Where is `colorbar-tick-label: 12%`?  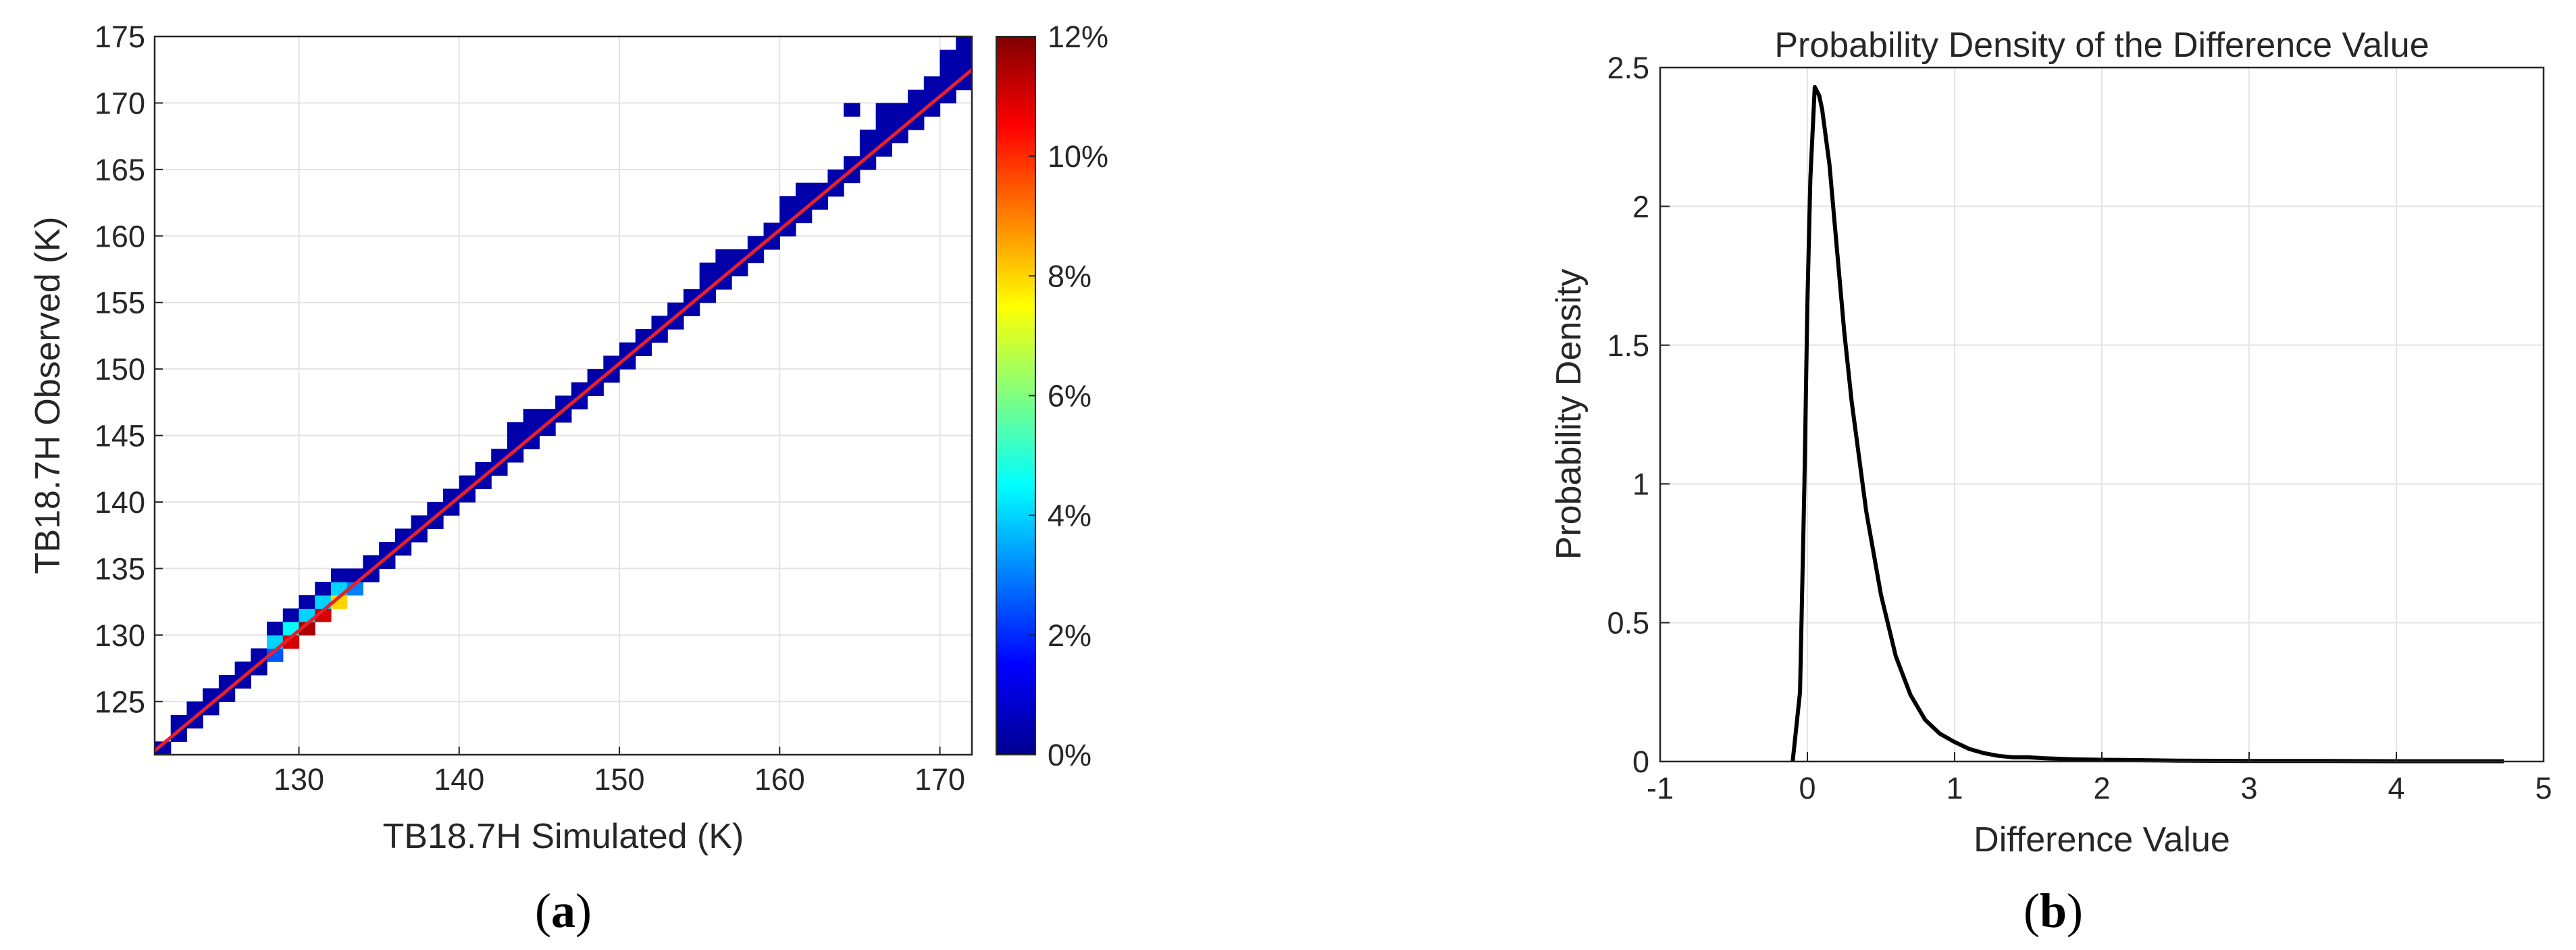 colorbar-tick-label: 12% is located at coordinates (1078, 37).